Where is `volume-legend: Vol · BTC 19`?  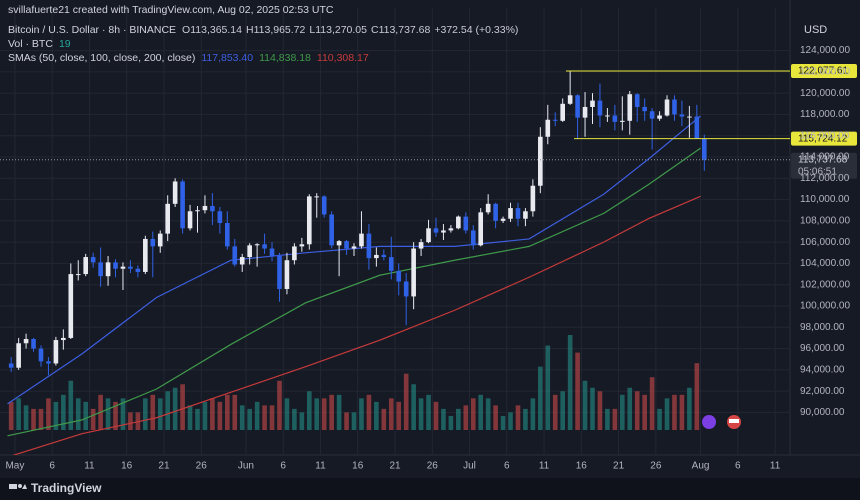 volume-legend: Vol · BTC 19 is located at coordinates (39, 44).